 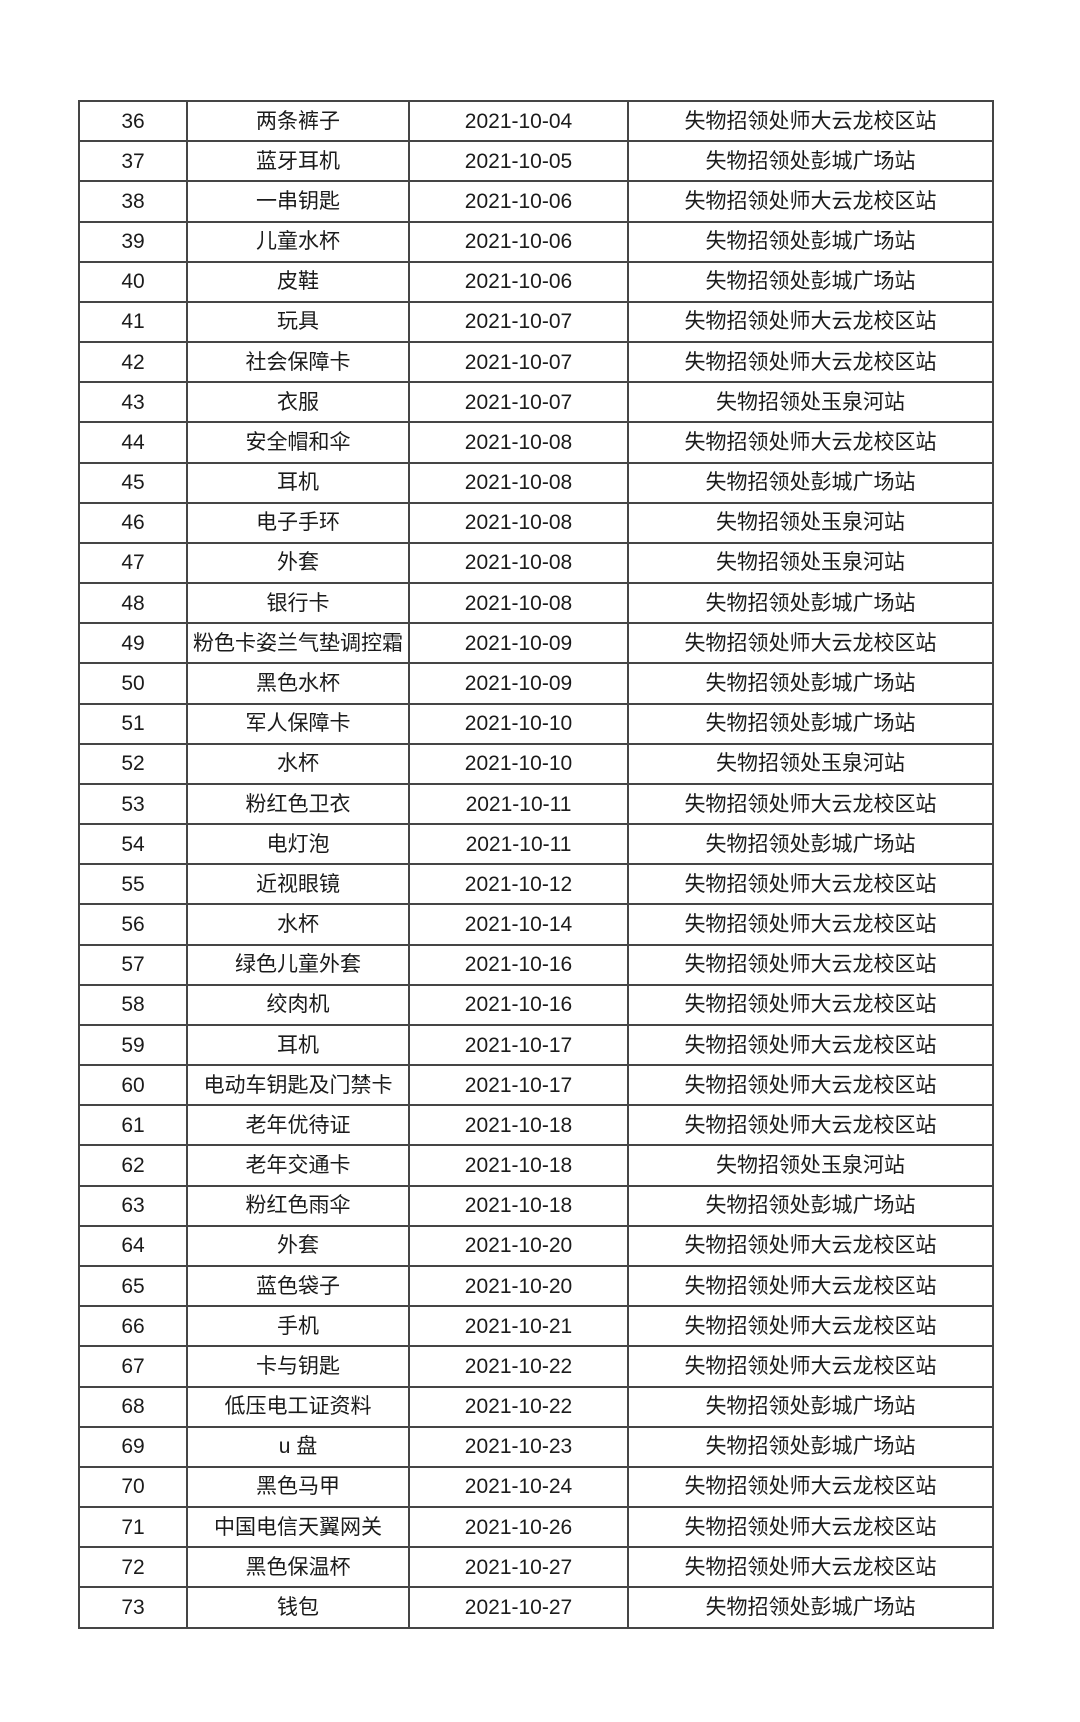 I want to click on cell-date: 2021-10-12, so click(x=518, y=884).